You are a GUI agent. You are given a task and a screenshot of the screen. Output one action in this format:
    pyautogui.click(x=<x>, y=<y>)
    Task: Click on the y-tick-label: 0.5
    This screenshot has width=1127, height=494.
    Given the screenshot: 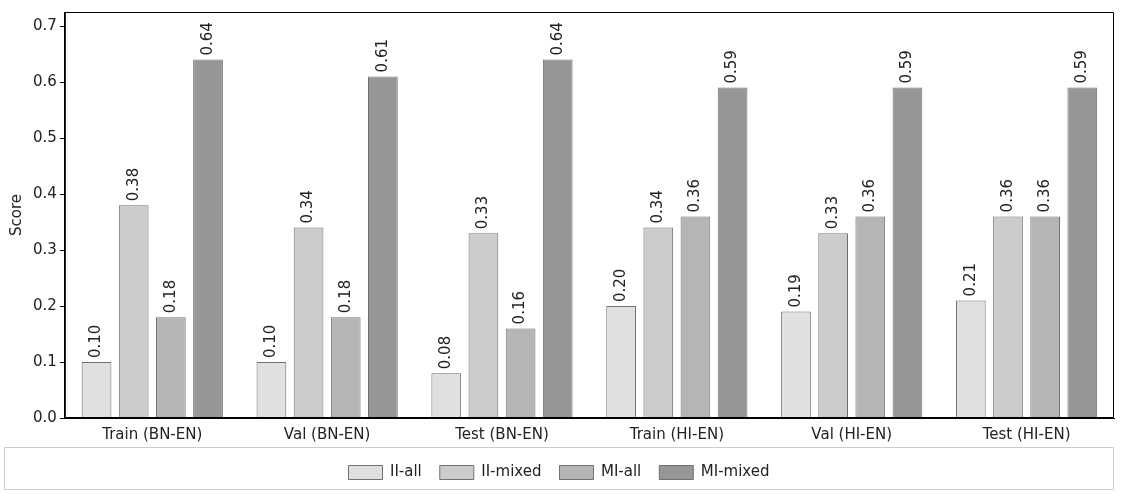 What is the action you would take?
    pyautogui.click(x=45, y=136)
    